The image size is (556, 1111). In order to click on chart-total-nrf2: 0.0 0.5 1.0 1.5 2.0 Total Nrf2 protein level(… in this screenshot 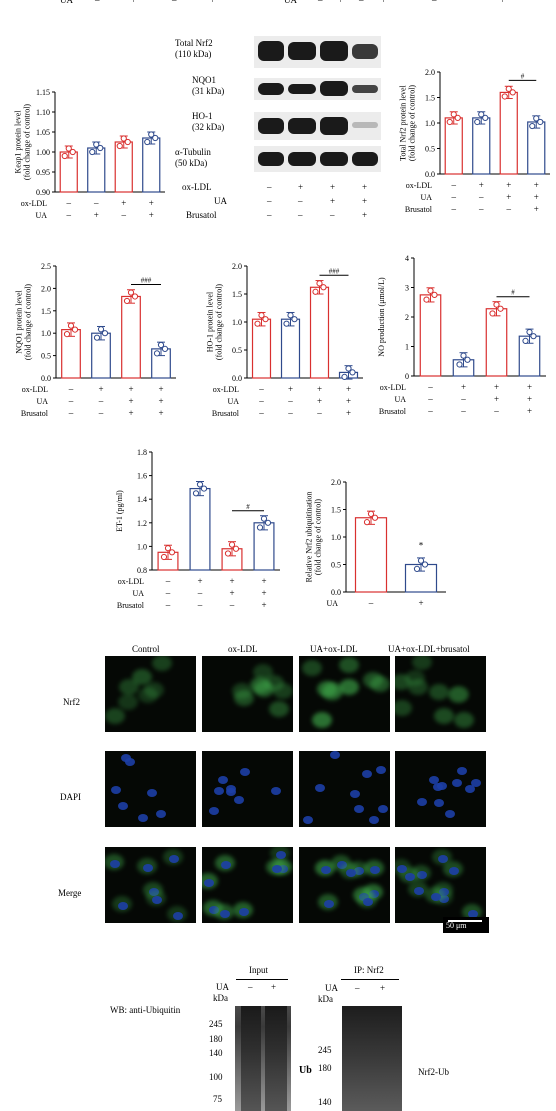, I will do `click(474, 141)`.